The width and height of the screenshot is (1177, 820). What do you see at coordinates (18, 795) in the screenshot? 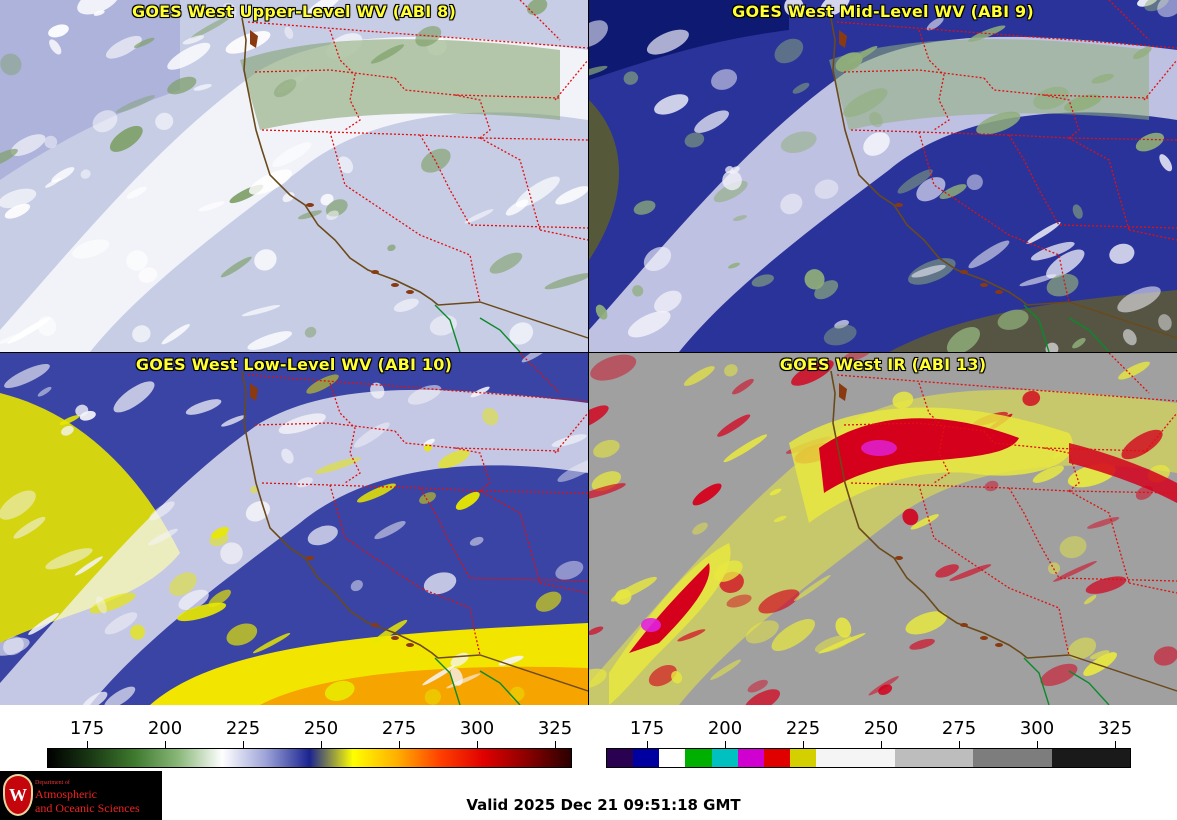
I see `uw-seal-icon: W` at bounding box center [18, 795].